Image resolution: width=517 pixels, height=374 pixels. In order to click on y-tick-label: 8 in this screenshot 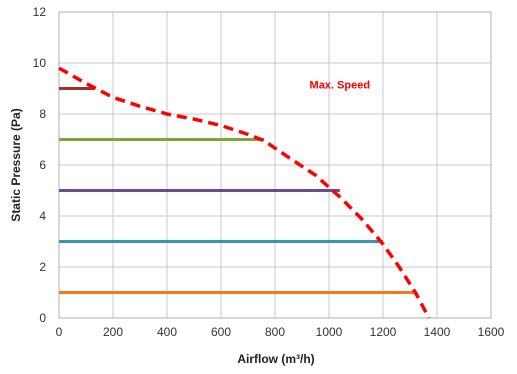, I will do `click(42, 114)`.